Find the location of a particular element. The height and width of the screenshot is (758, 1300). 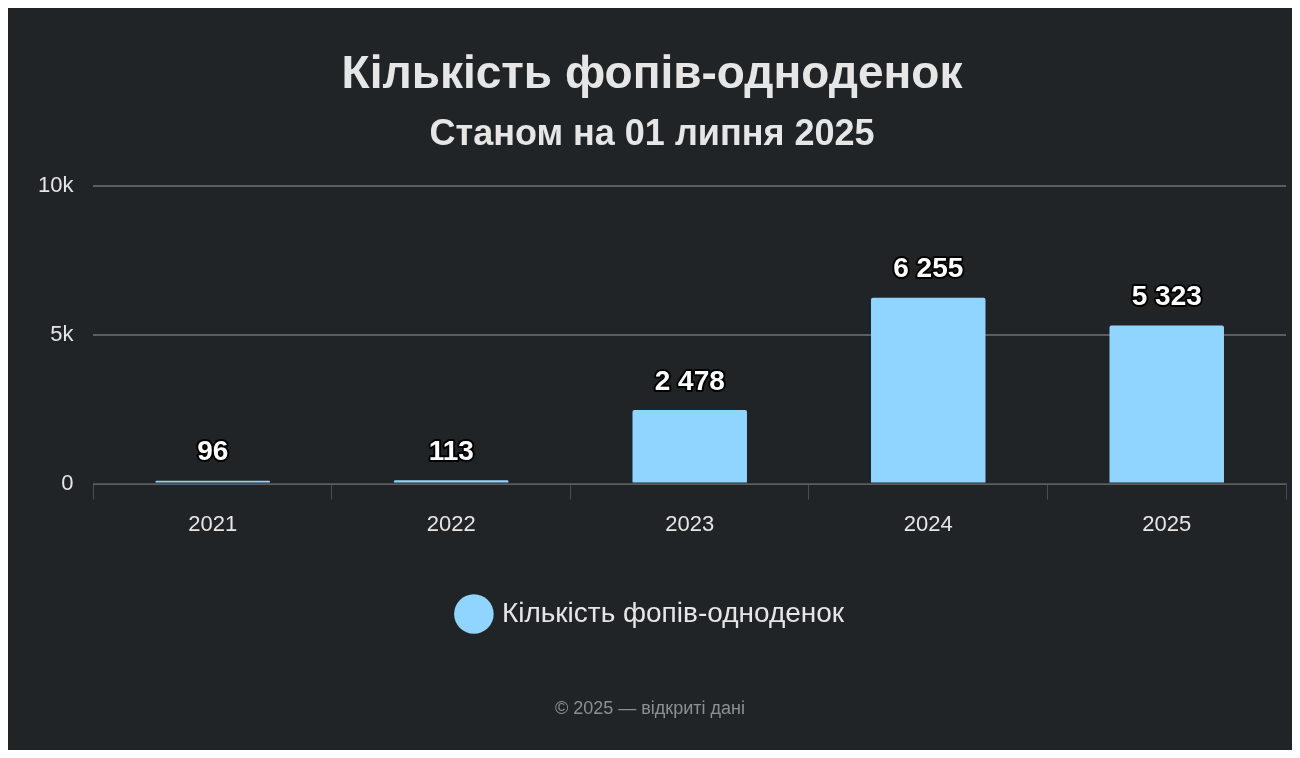

text: 6 255 is located at coordinates (928, 268).